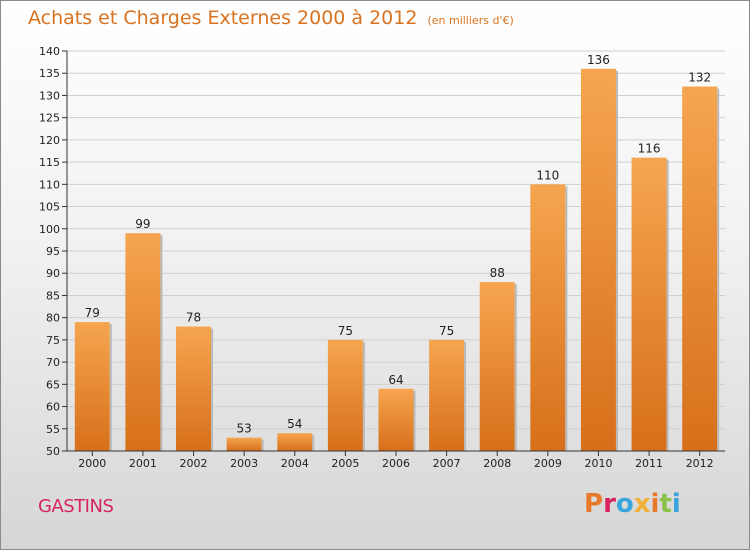 Image resolution: width=750 pixels, height=550 pixels. Describe the element at coordinates (53, 295) in the screenshot. I see `y-tick-label: 85` at that location.